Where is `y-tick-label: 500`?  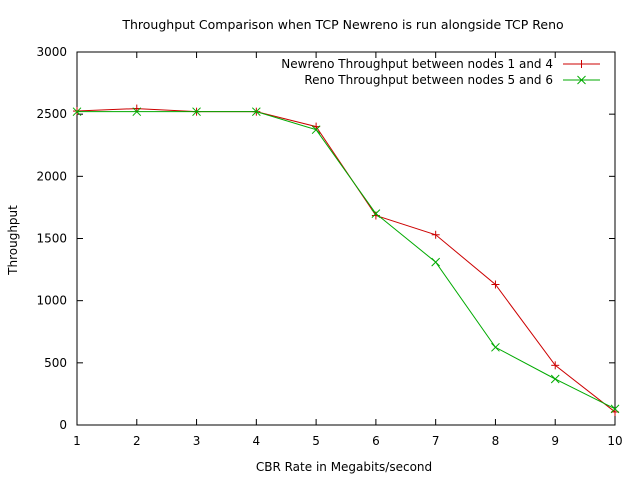 y-tick-label: 500 is located at coordinates (55, 363).